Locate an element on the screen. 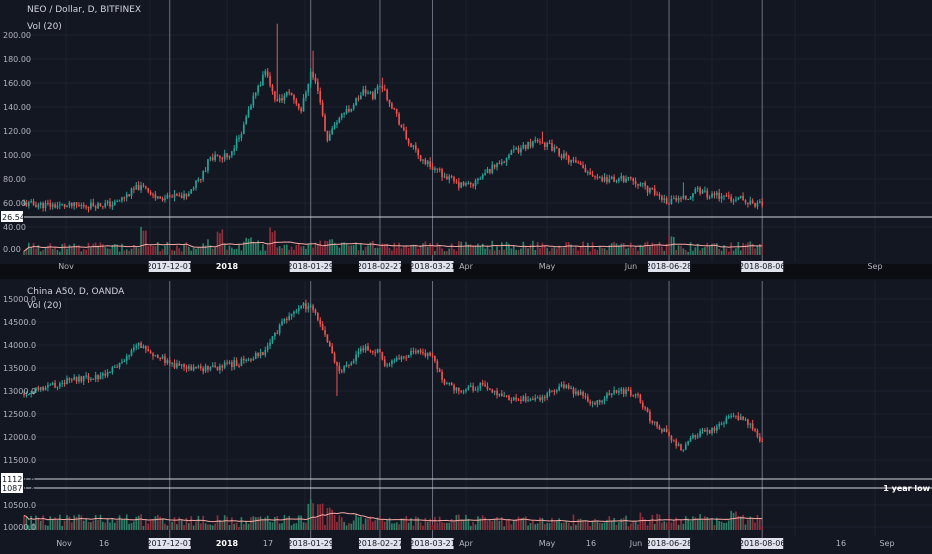  pane-separator is located at coordinates (466, 271).